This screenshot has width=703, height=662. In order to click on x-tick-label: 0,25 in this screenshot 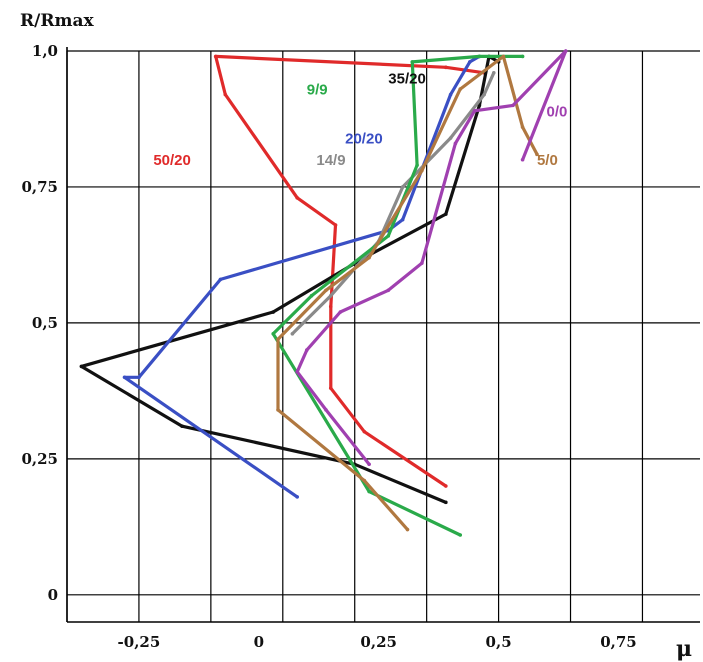, I will do `click(378, 642)`.